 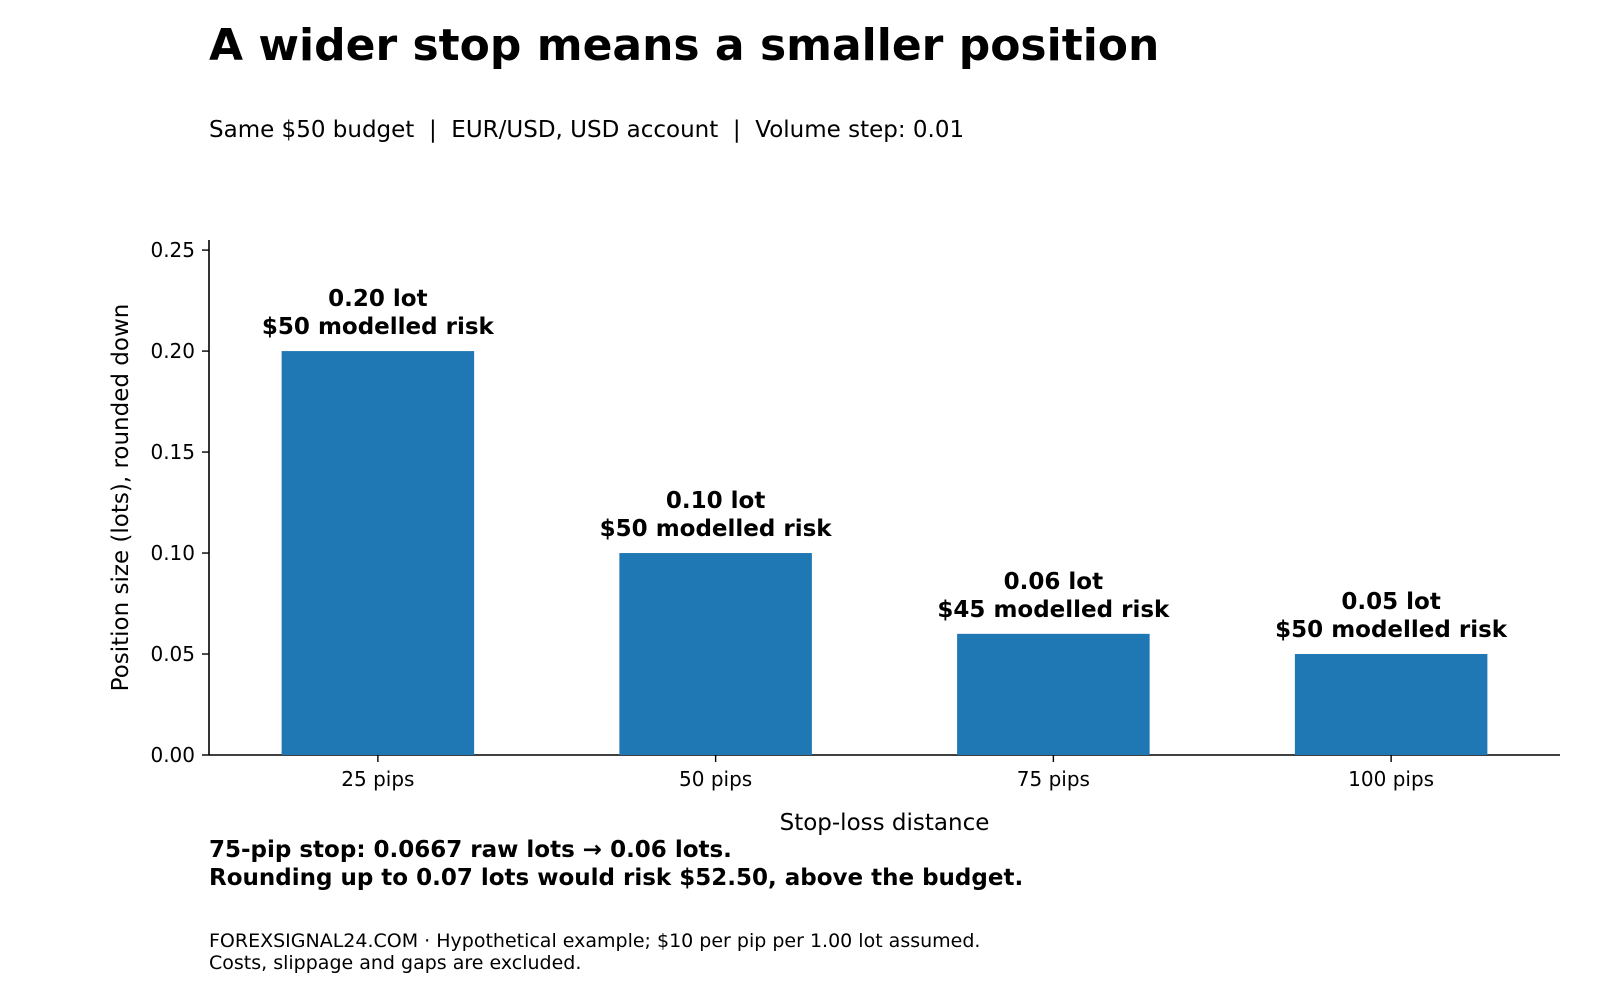 I want to click on x-axis-label: Stop-loss distance, so click(x=885, y=823).